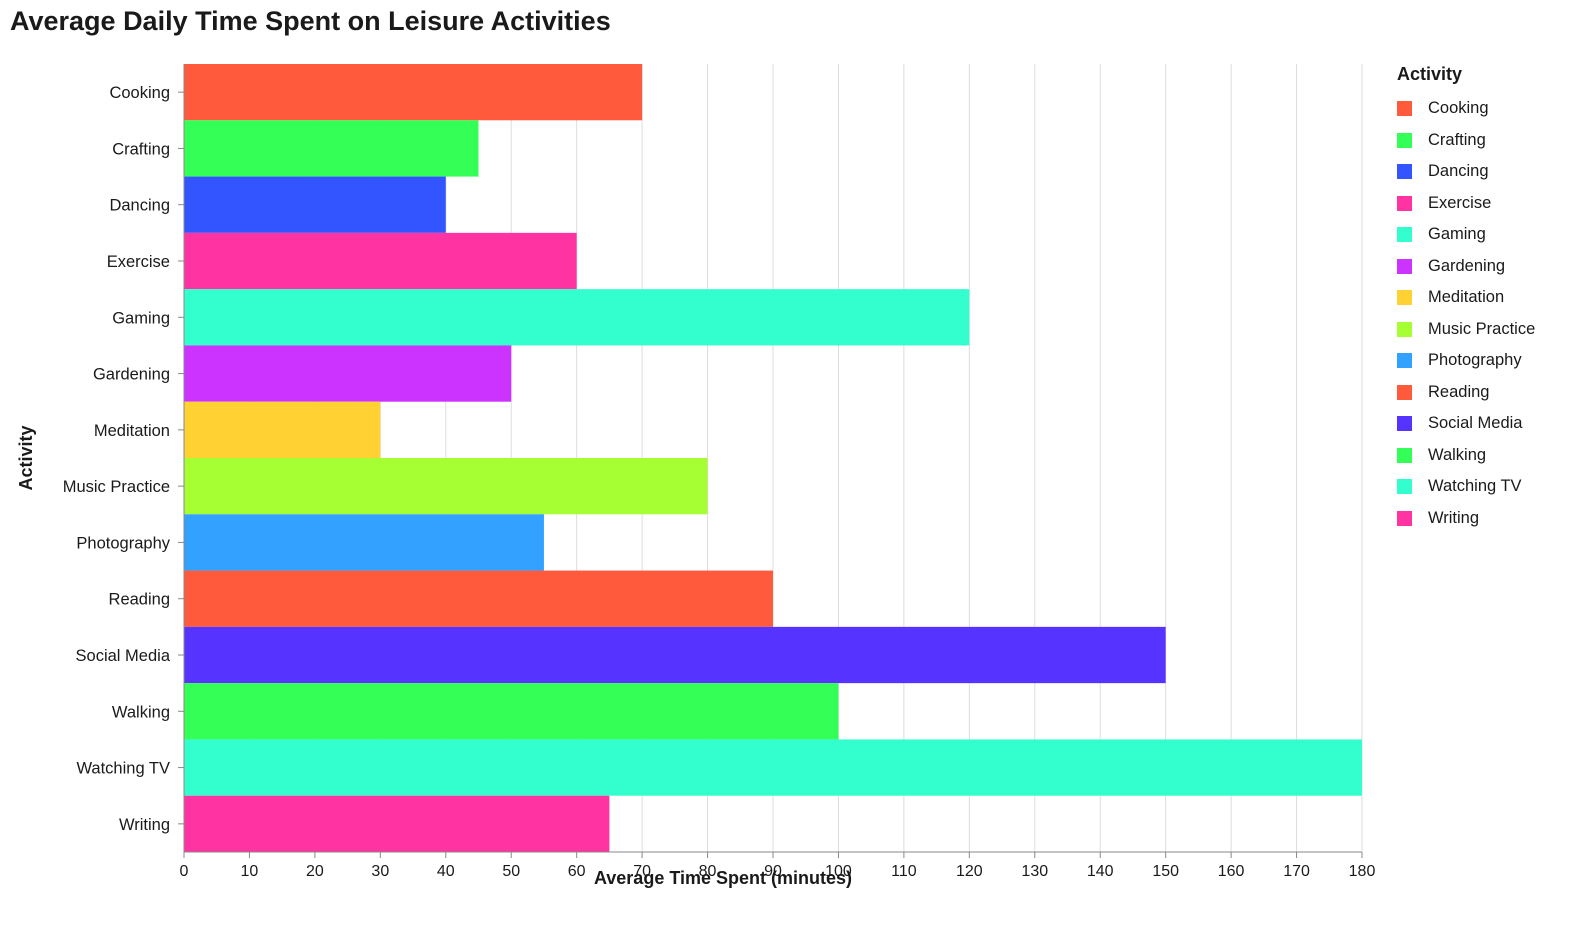 The width and height of the screenshot is (1596, 940). I want to click on x-tick-label: 0, so click(184, 871).